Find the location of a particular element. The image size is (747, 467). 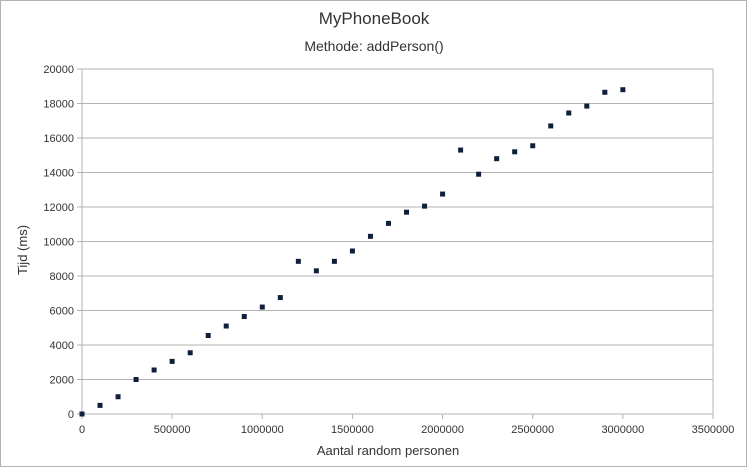

y-tick-label: 6000 is located at coordinates (62, 312).